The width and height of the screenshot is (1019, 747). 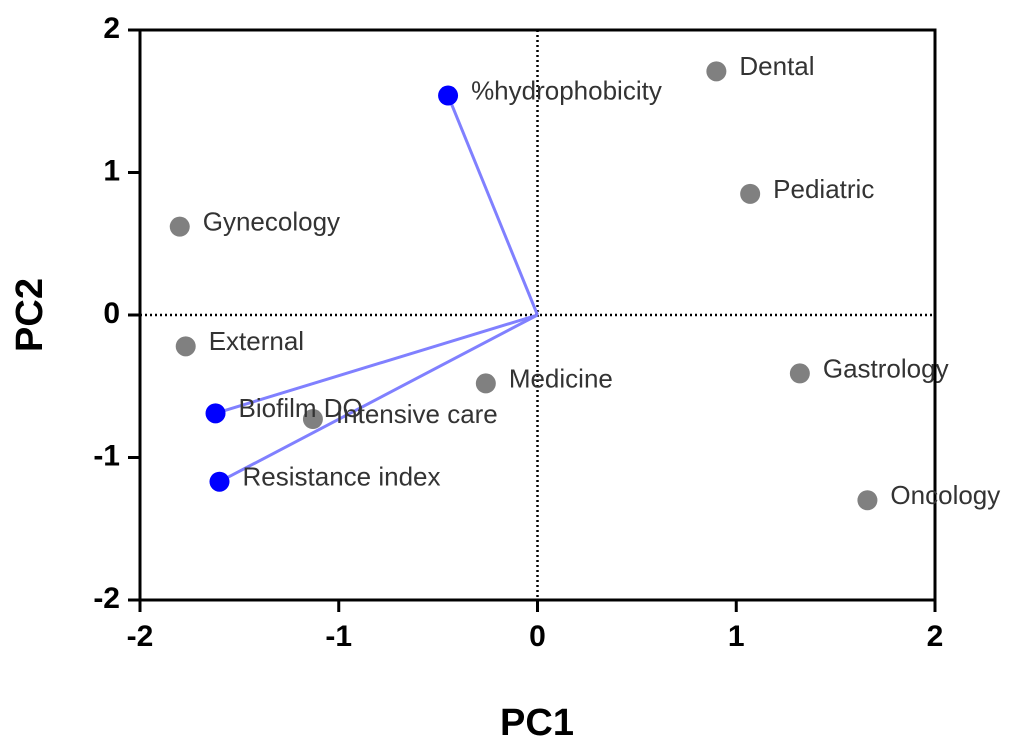 What do you see at coordinates (417, 414) in the screenshot?
I see `point-label: Intensive care` at bounding box center [417, 414].